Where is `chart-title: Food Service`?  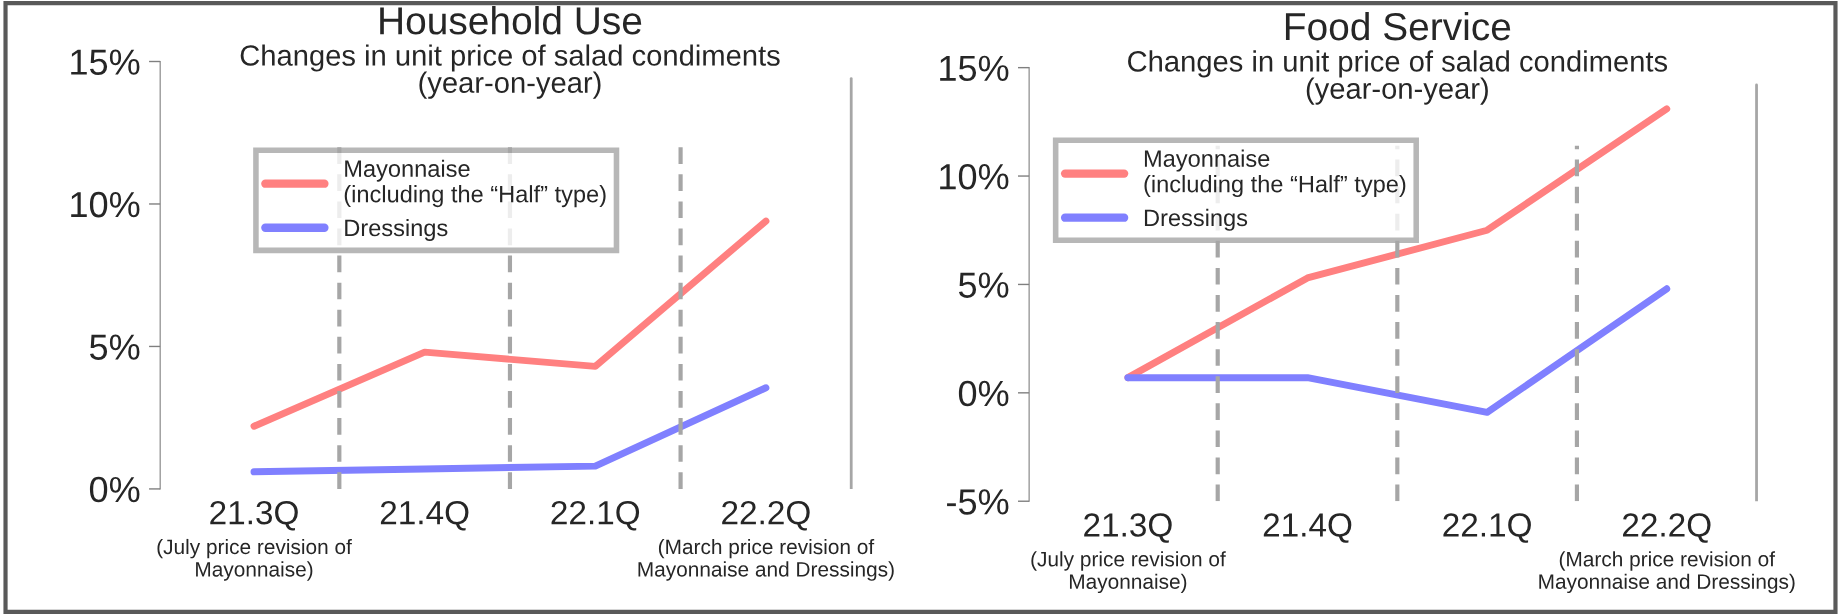
chart-title: Food Service is located at coordinates (1398, 26).